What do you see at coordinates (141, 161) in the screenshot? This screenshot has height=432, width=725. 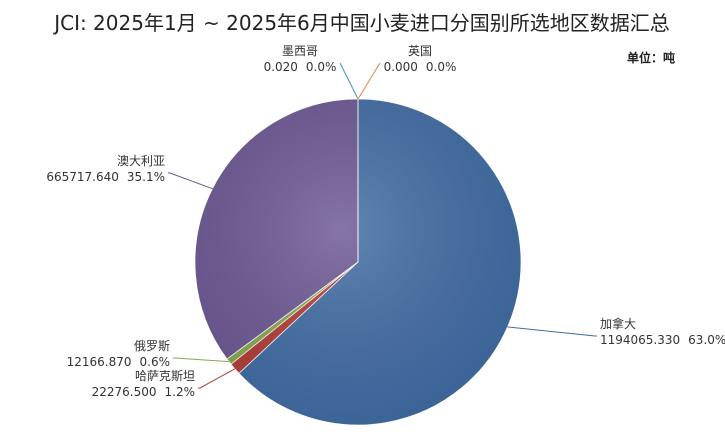 I see `slice-name: 澳大利亚` at bounding box center [141, 161].